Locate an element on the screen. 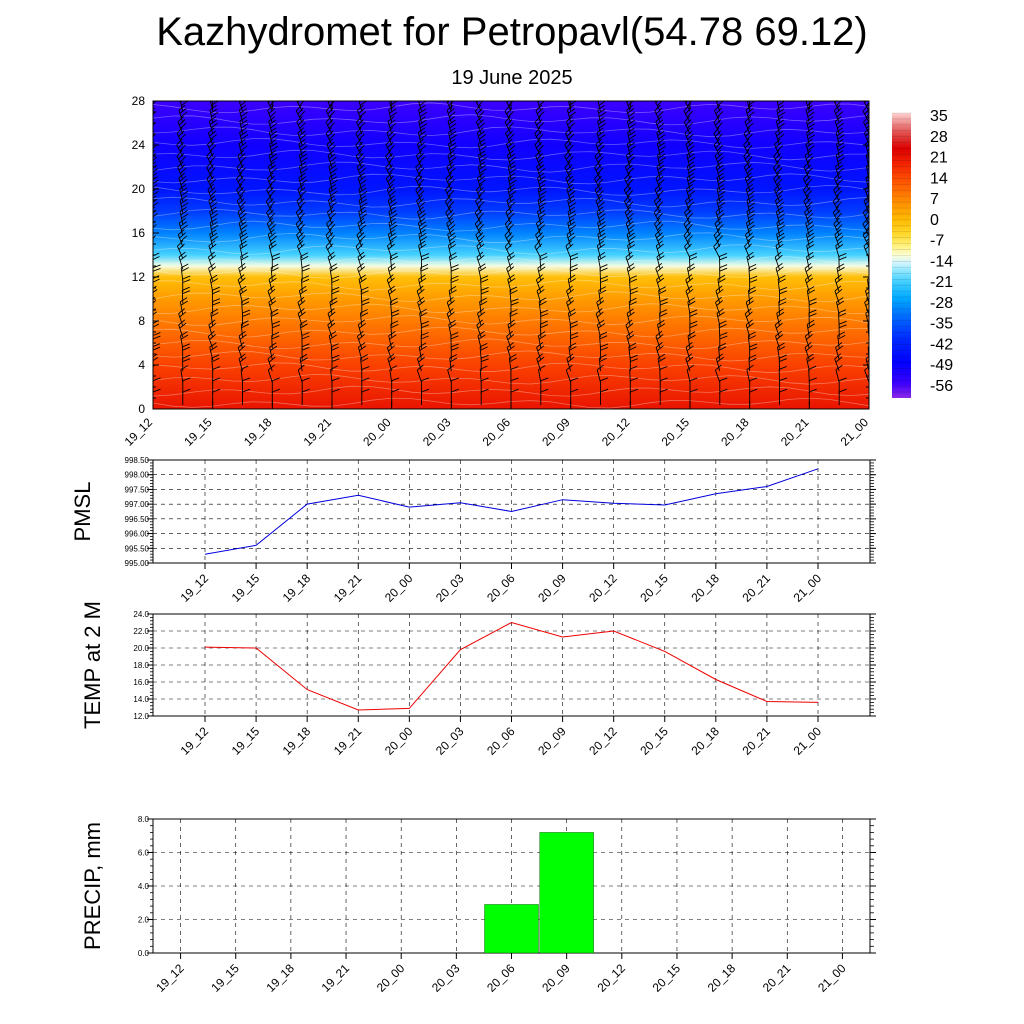 The image size is (1024, 1024). y-tick-label: 22.0 is located at coordinates (141, 631).